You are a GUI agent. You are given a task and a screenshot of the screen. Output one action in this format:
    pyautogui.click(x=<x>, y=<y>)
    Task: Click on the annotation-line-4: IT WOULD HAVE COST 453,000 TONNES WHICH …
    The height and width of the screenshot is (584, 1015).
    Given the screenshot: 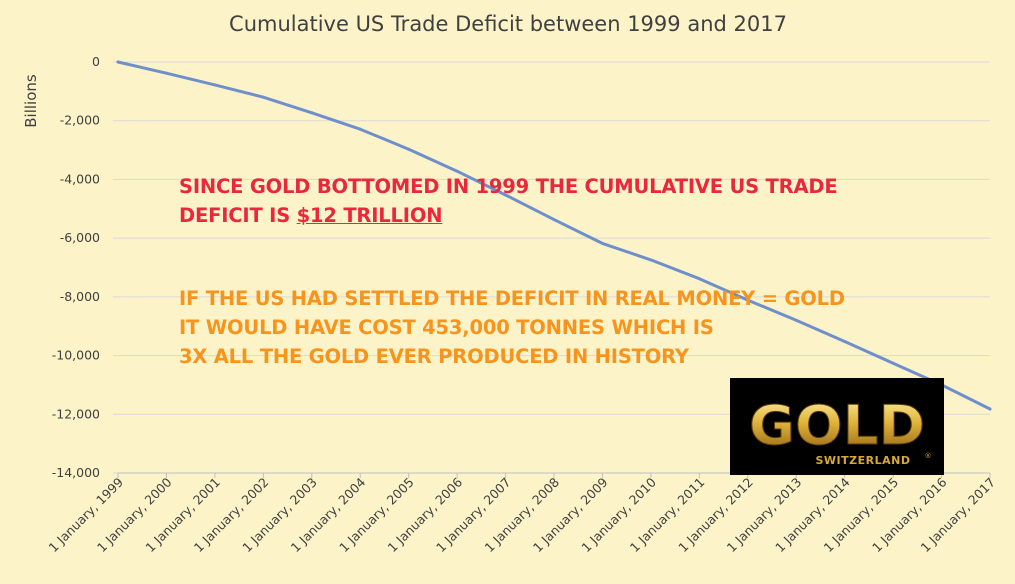 What is the action you would take?
    pyautogui.click(x=446, y=327)
    